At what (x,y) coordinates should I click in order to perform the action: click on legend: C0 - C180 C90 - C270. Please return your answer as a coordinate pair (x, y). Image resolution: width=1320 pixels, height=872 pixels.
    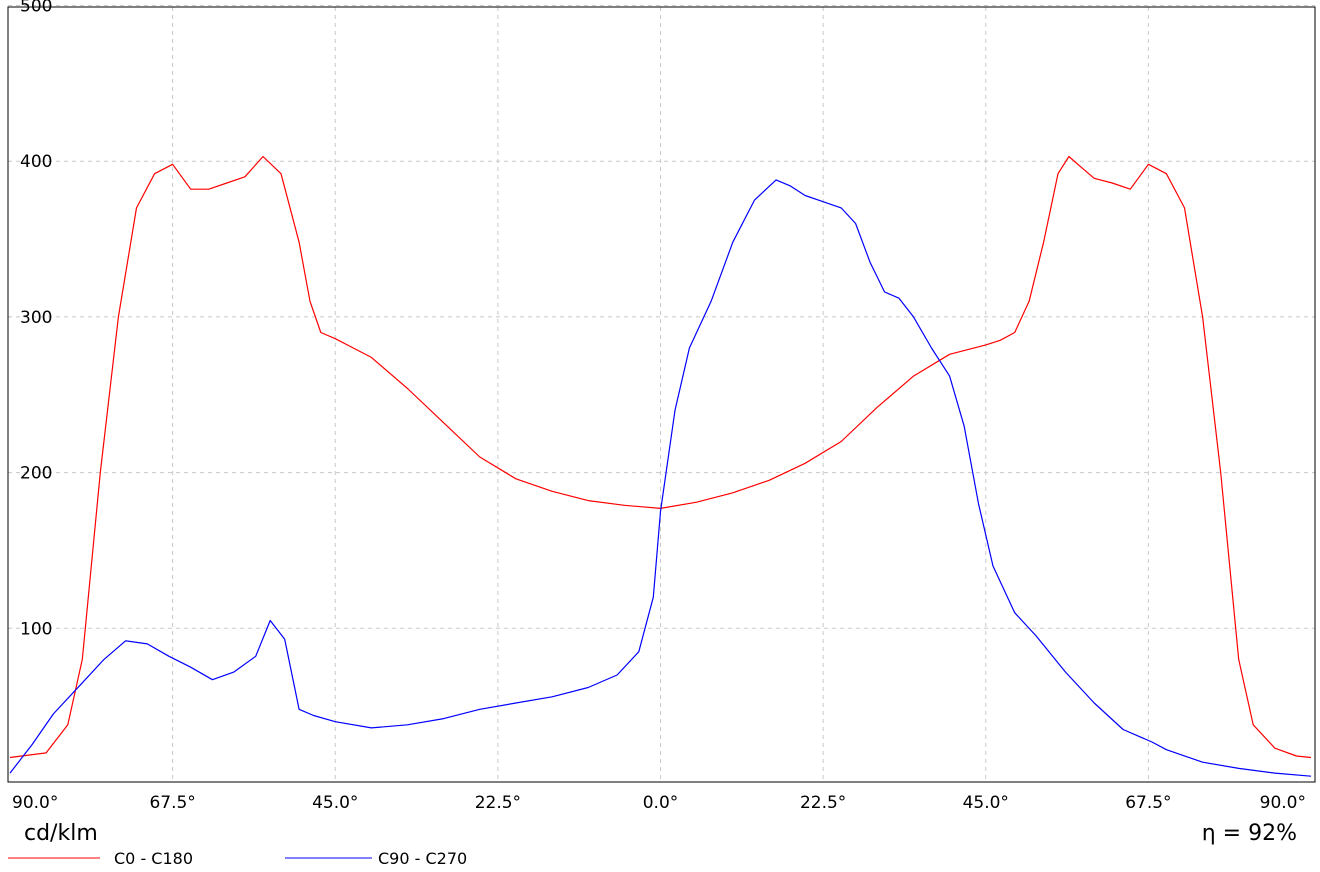
    Looking at the image, I should click on (237, 858).